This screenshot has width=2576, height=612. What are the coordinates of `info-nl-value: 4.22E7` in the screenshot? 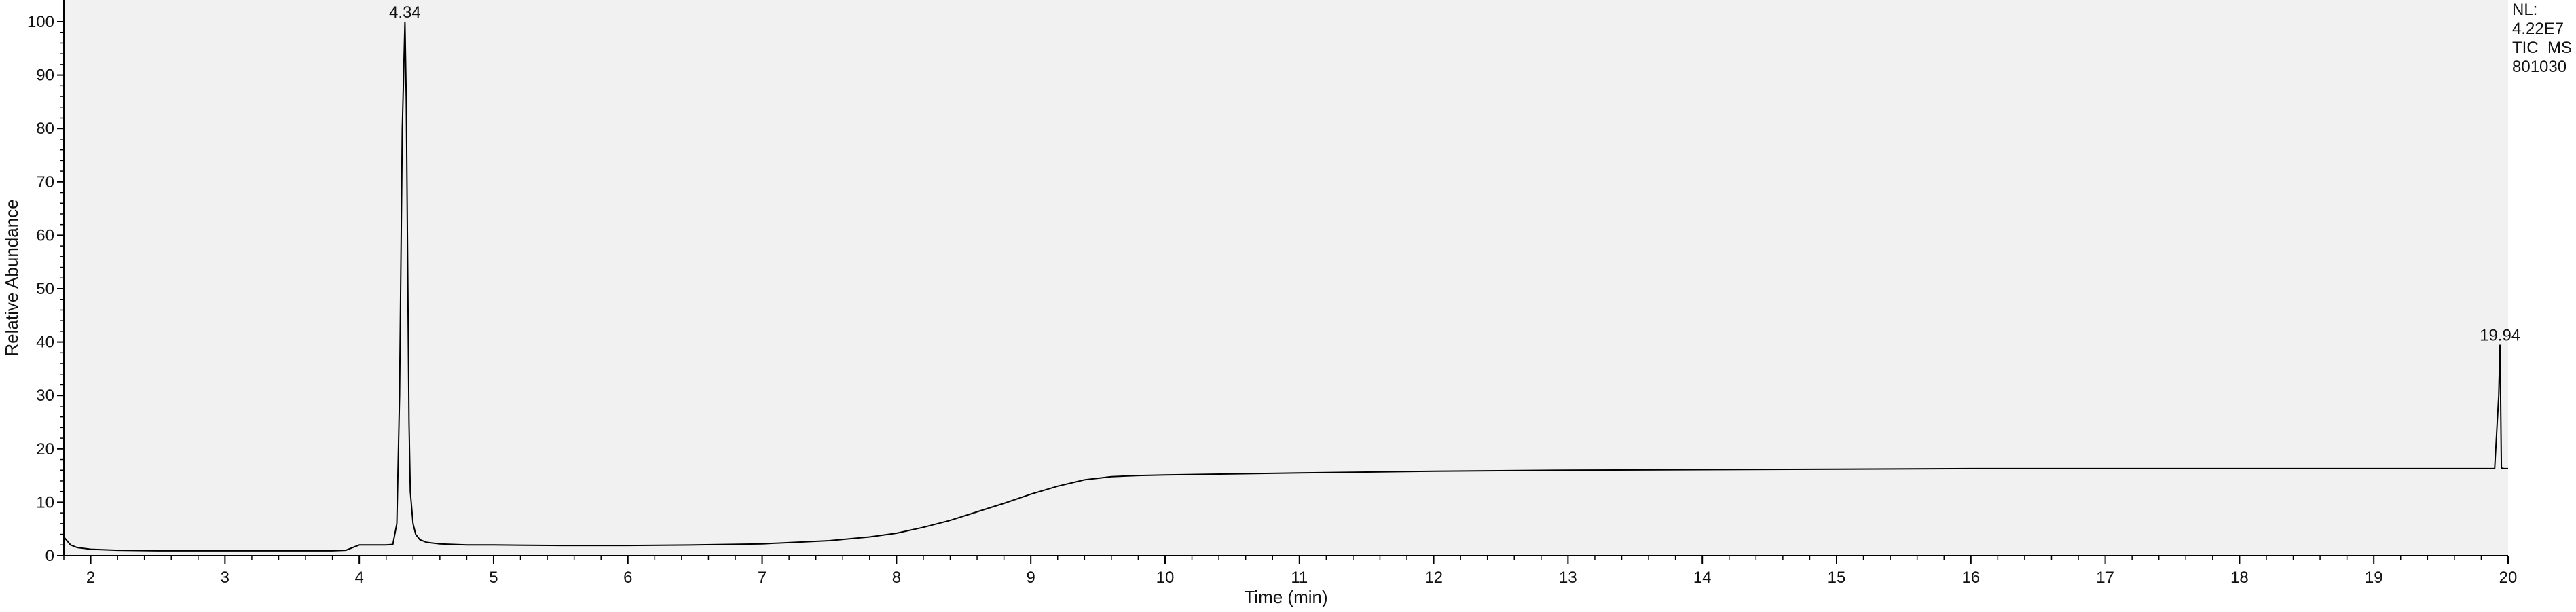 It's located at (2538, 29).